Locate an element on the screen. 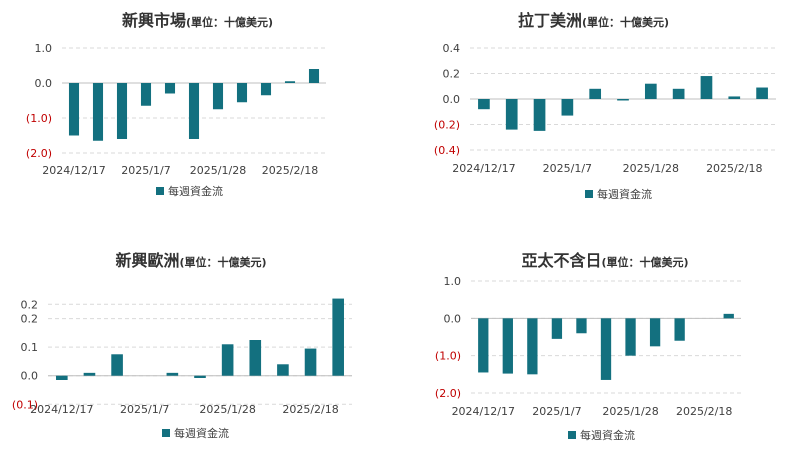 This screenshot has height=449, width=791. y-tick-label: (0.4) is located at coordinates (447, 150).